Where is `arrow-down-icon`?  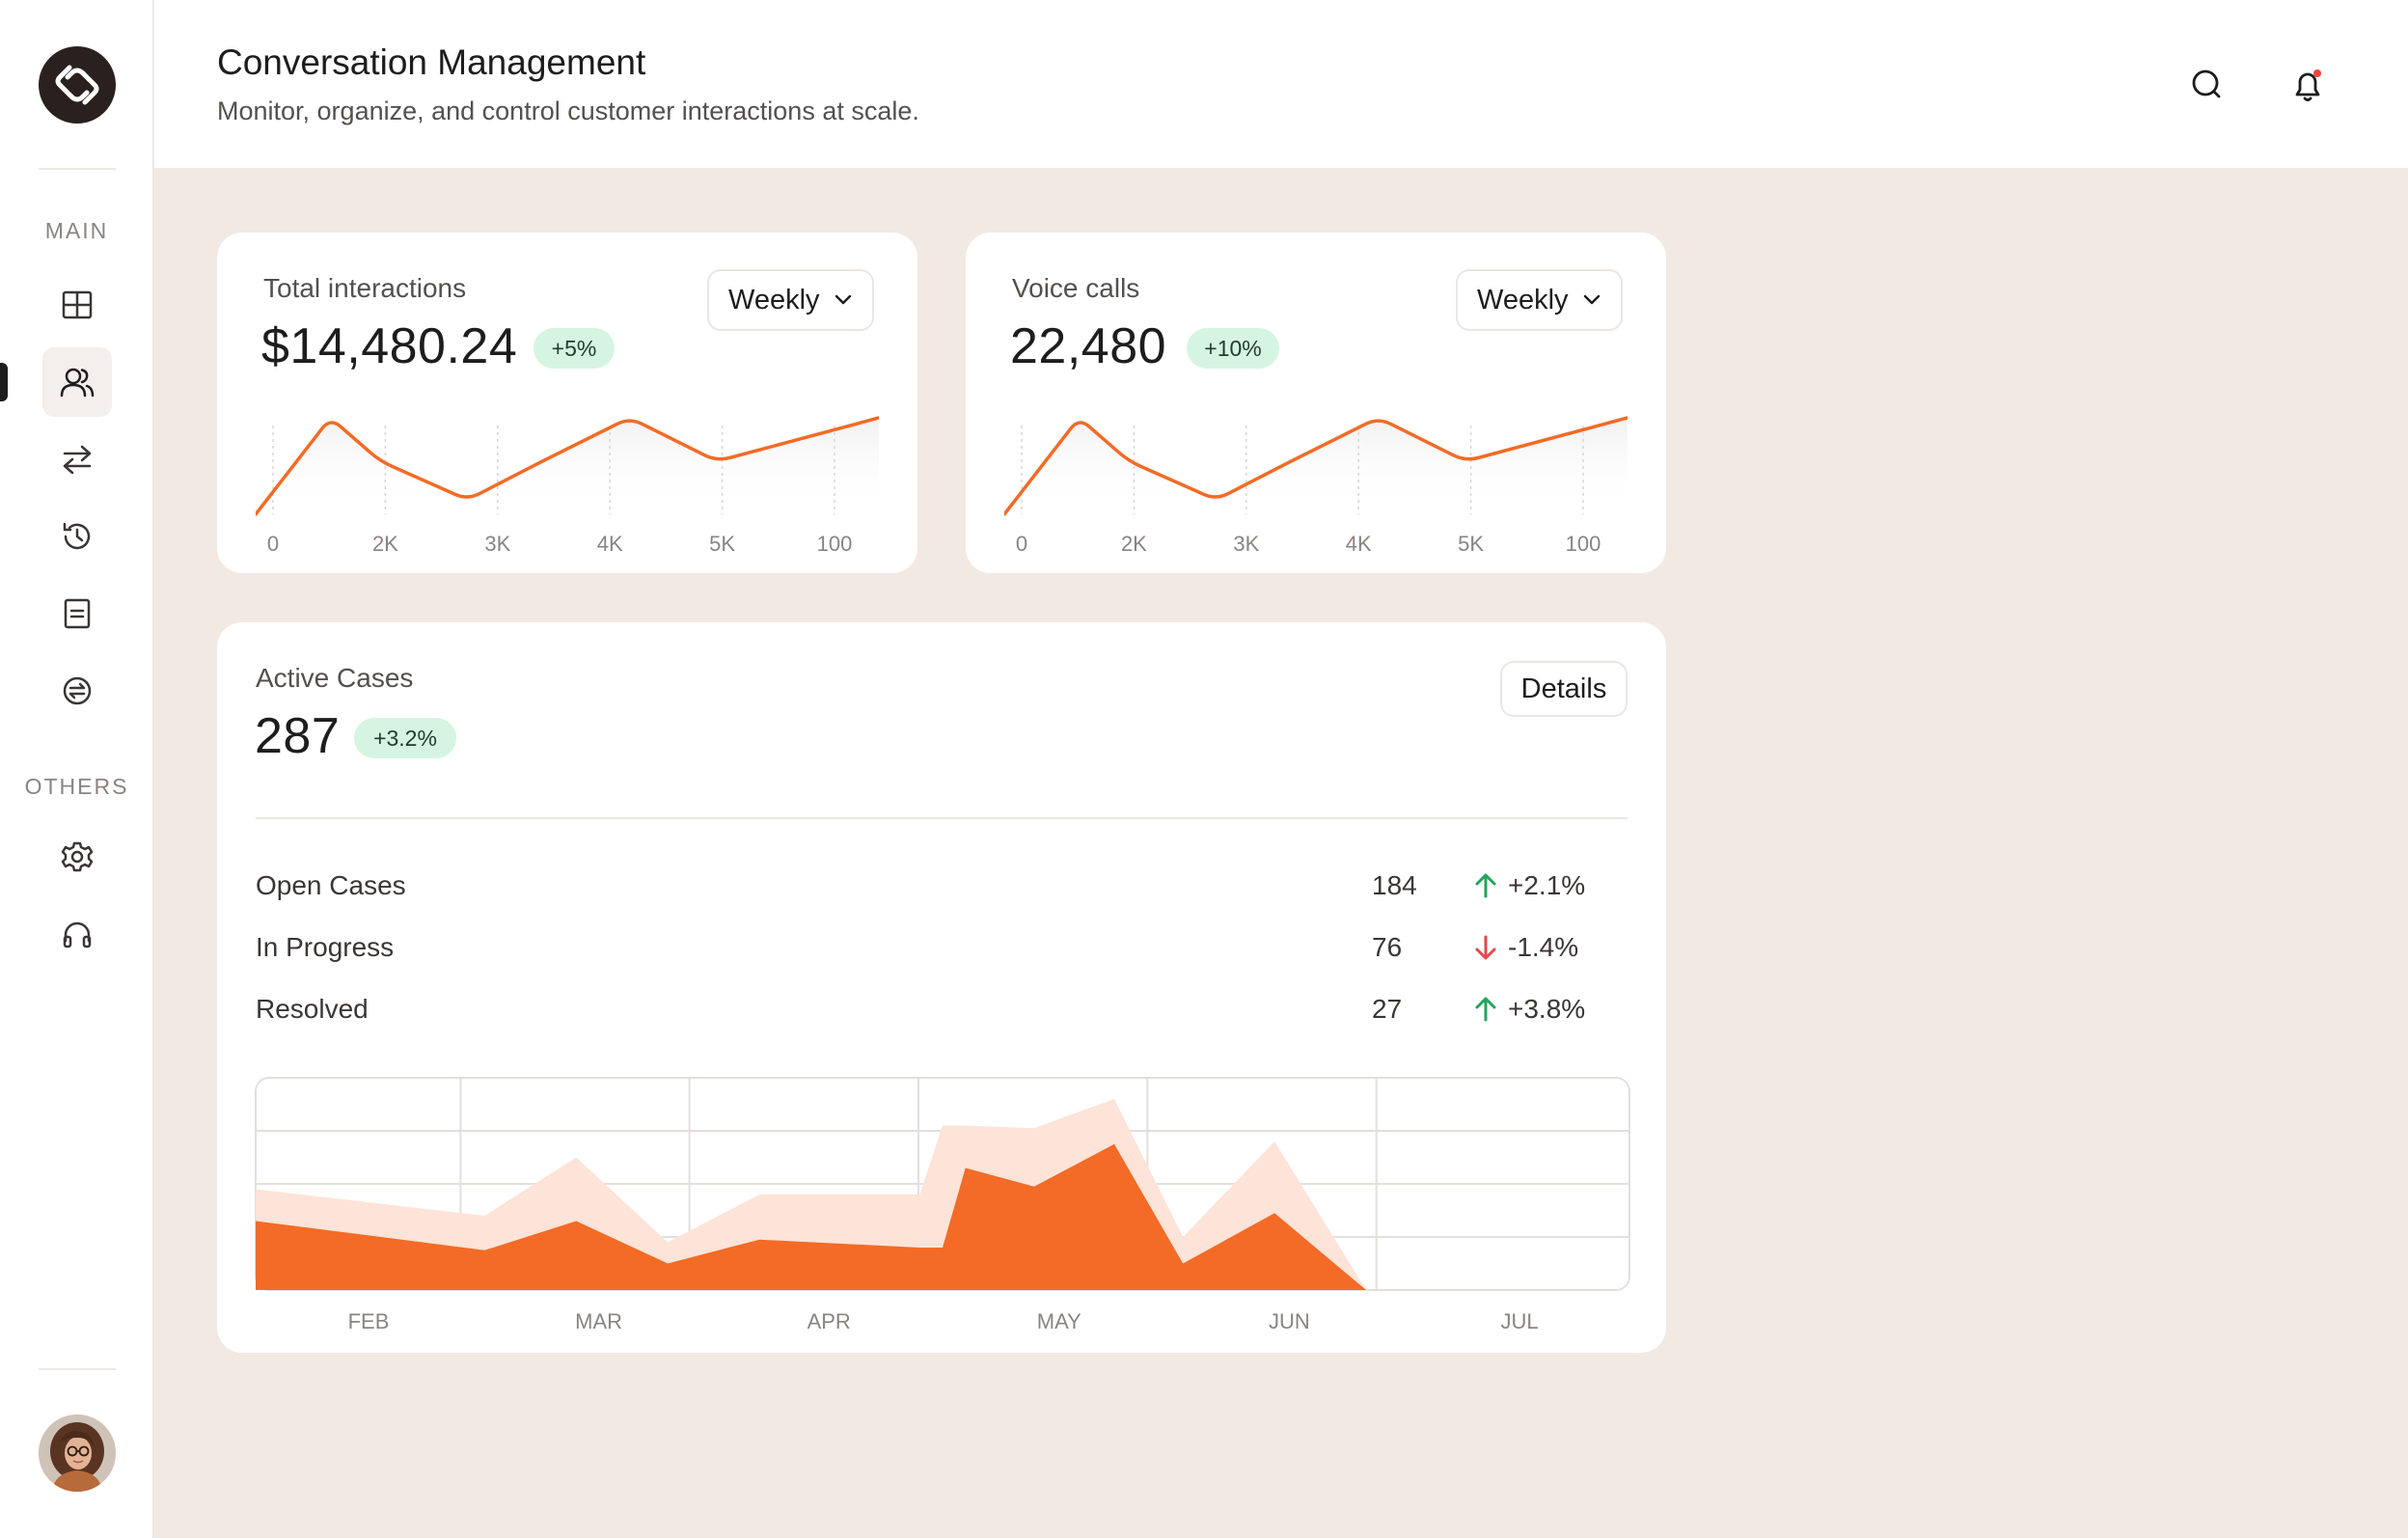 arrow-down-icon is located at coordinates (1485, 948).